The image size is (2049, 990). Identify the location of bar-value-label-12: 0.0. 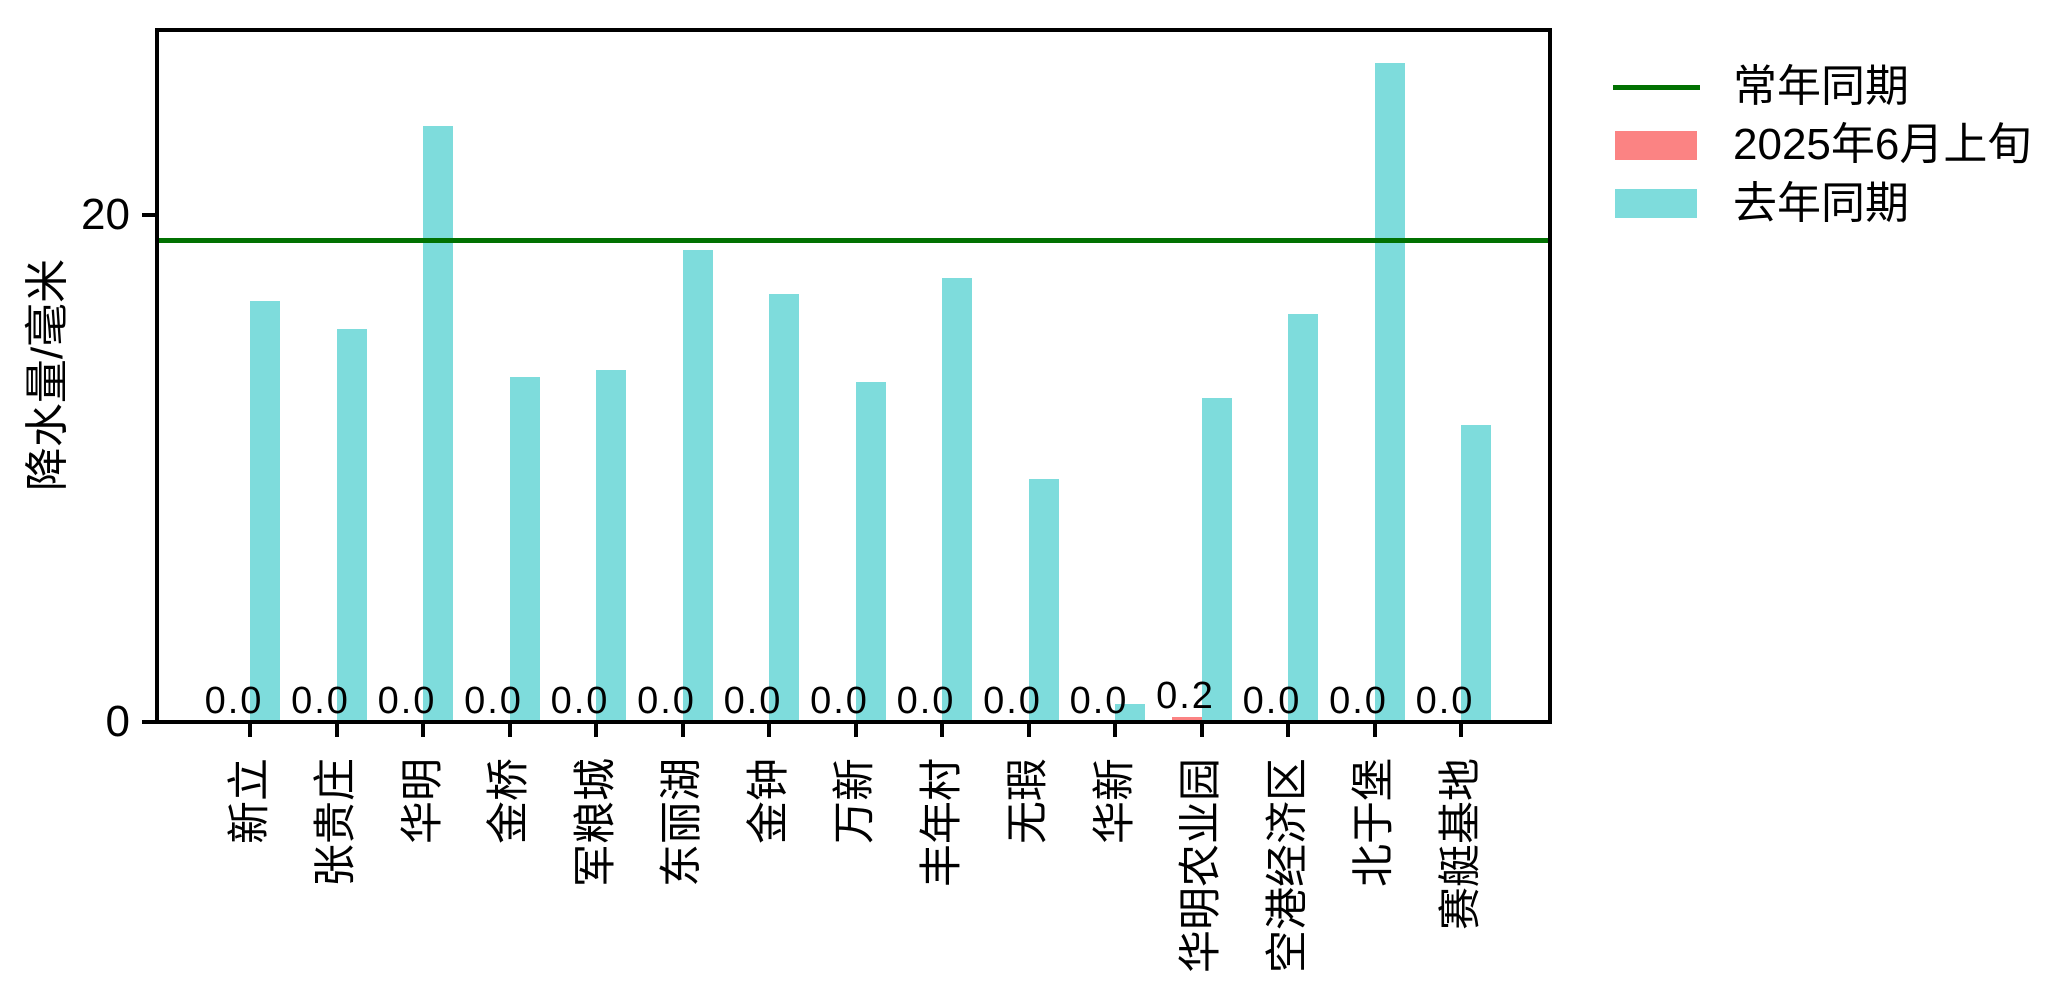
(1272, 701).